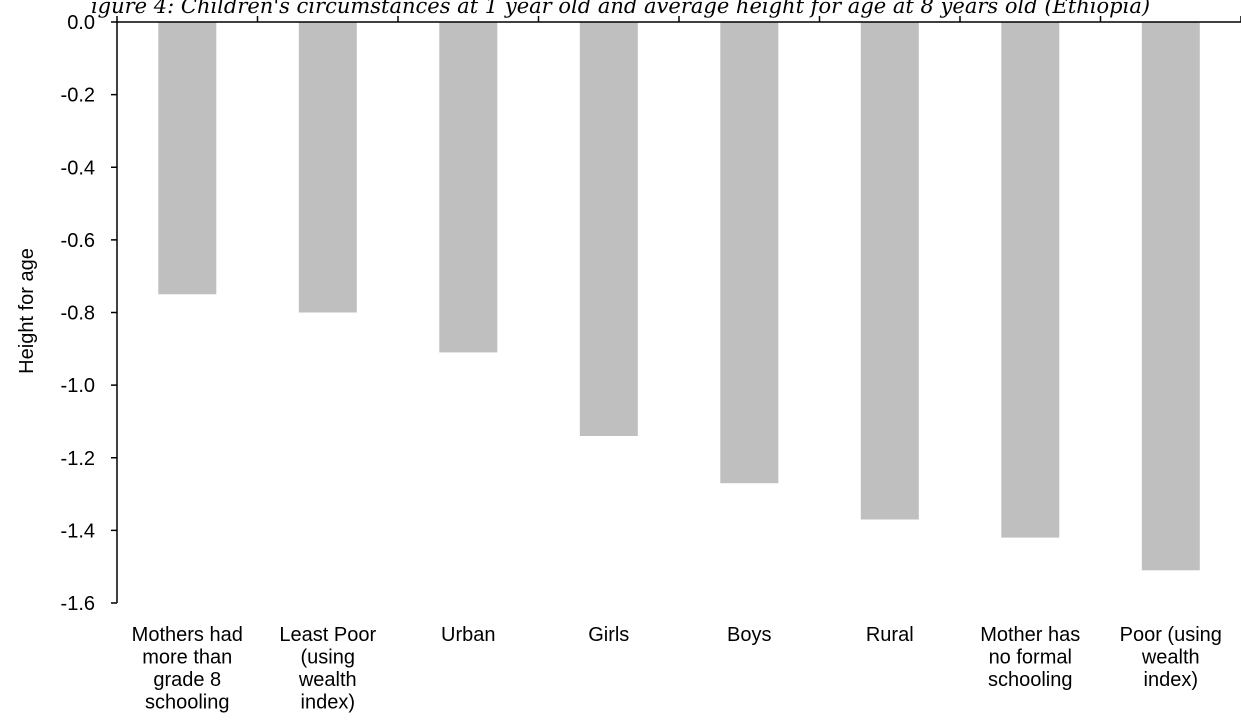 This screenshot has width=1241, height=725. What do you see at coordinates (78, 604) in the screenshot?
I see `y-tick-label: -1.6` at bounding box center [78, 604].